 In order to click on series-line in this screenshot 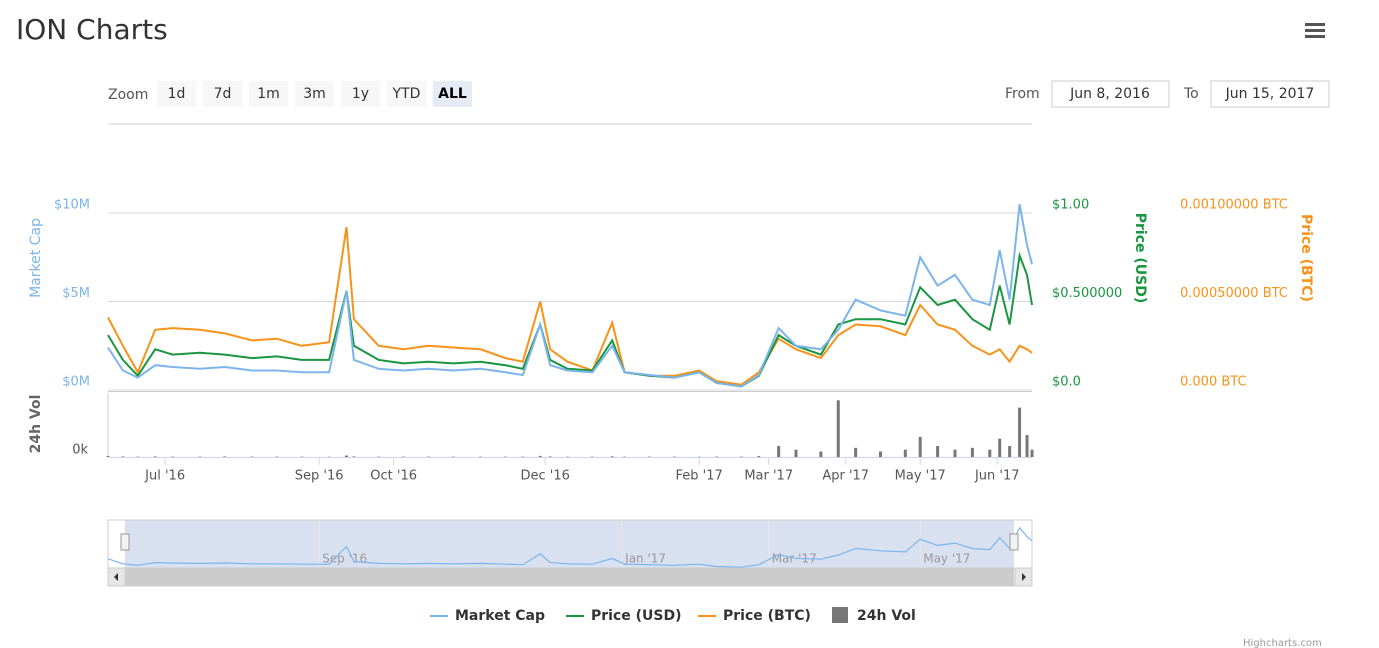, I will do `click(570, 319)`.